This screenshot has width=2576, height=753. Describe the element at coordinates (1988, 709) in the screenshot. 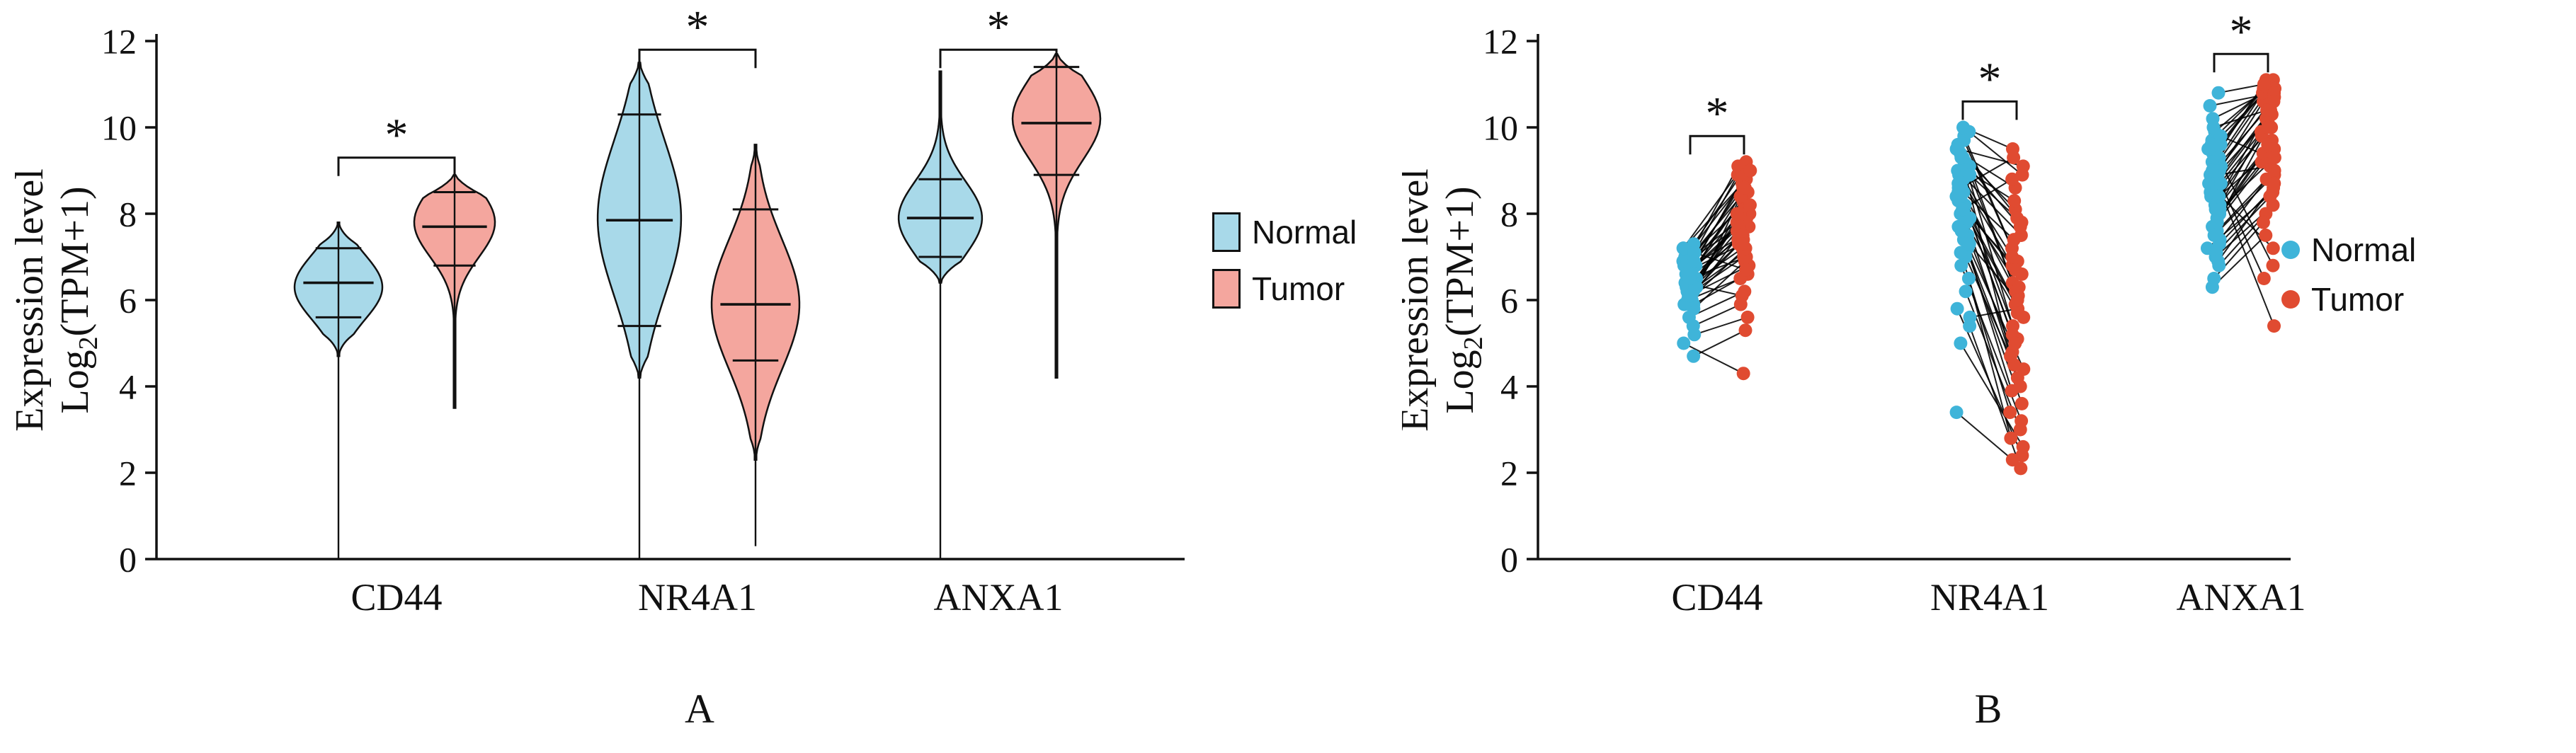

I see `panel-b-label: B` at that location.